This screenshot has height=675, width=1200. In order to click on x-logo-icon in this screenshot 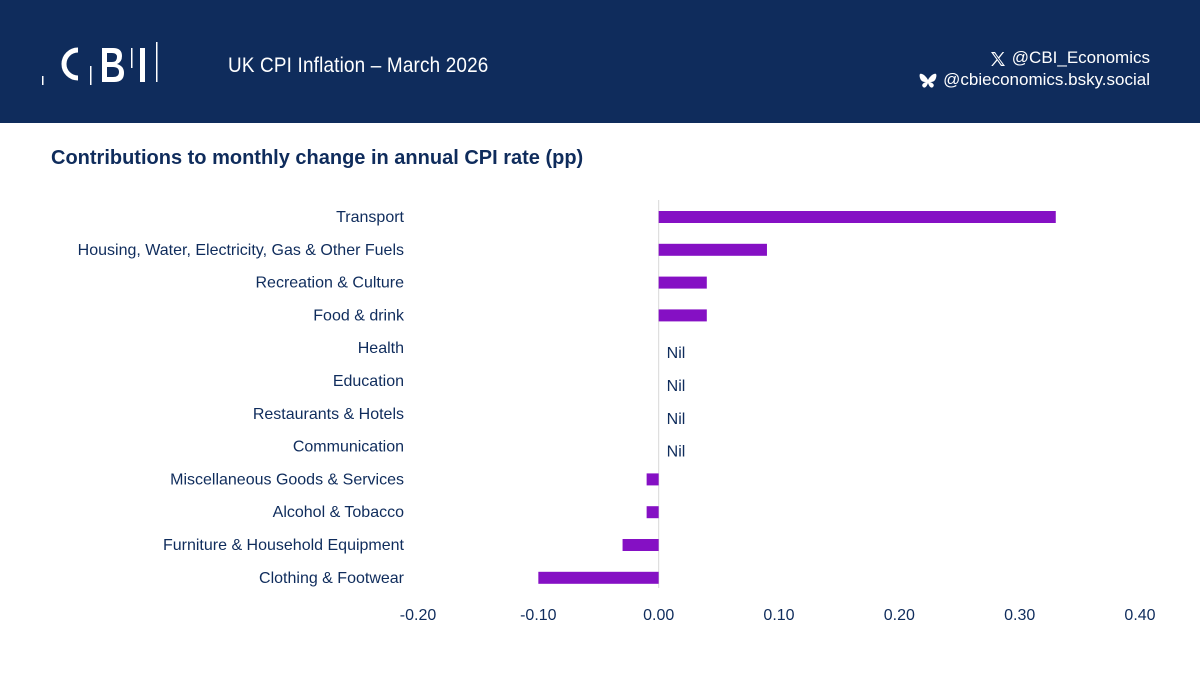, I will do `click(997, 58)`.